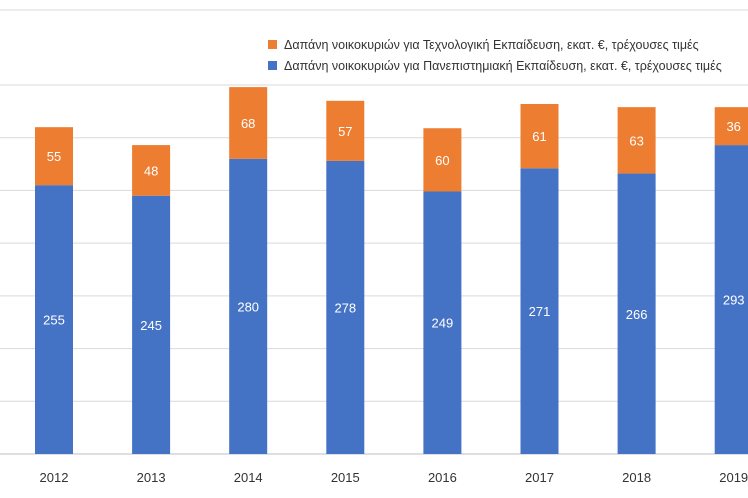 The image size is (748, 498). I want to click on data-label-technological: 36, so click(733, 126).